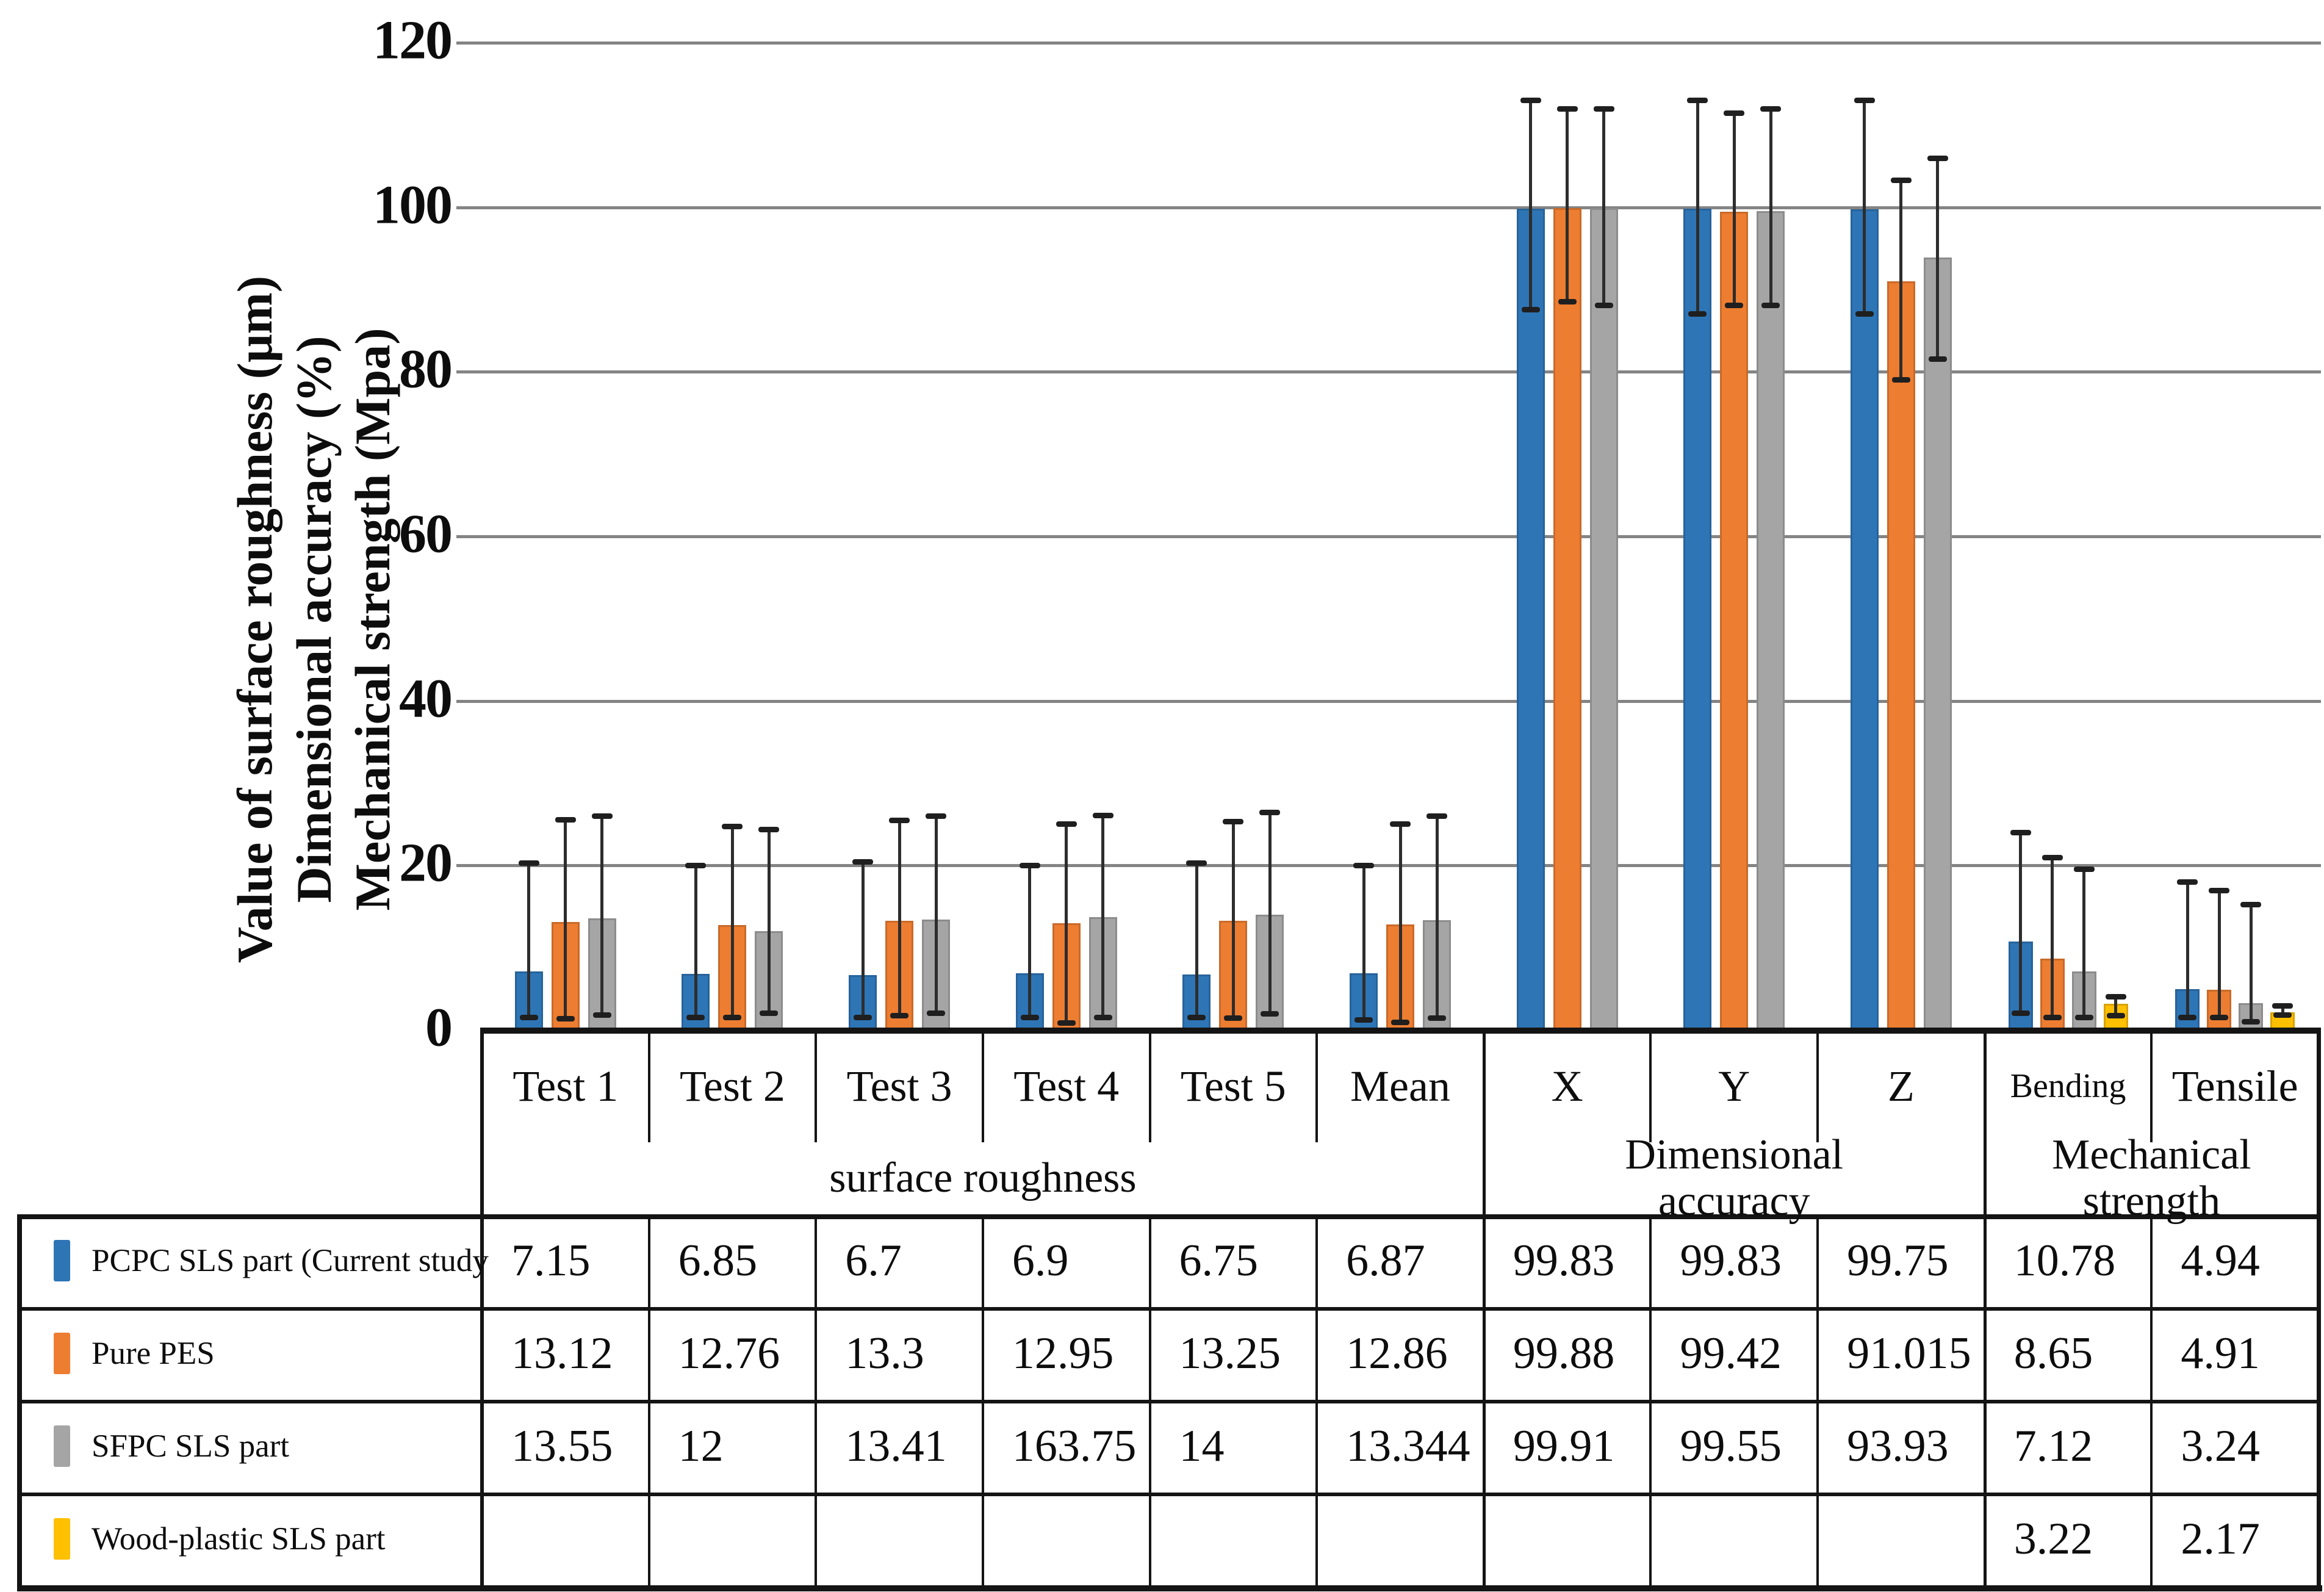  Describe the element at coordinates (899, 1086) in the screenshot. I see `column-header: Test 3` at that location.